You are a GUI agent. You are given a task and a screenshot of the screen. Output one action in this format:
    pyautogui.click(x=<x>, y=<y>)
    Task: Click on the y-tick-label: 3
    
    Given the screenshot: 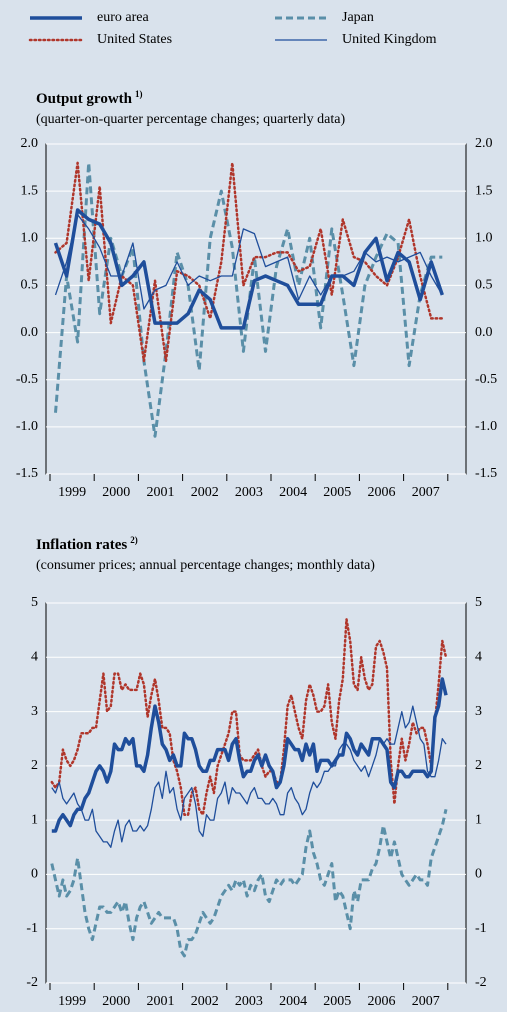 What is the action you would take?
    pyautogui.click(x=34, y=711)
    